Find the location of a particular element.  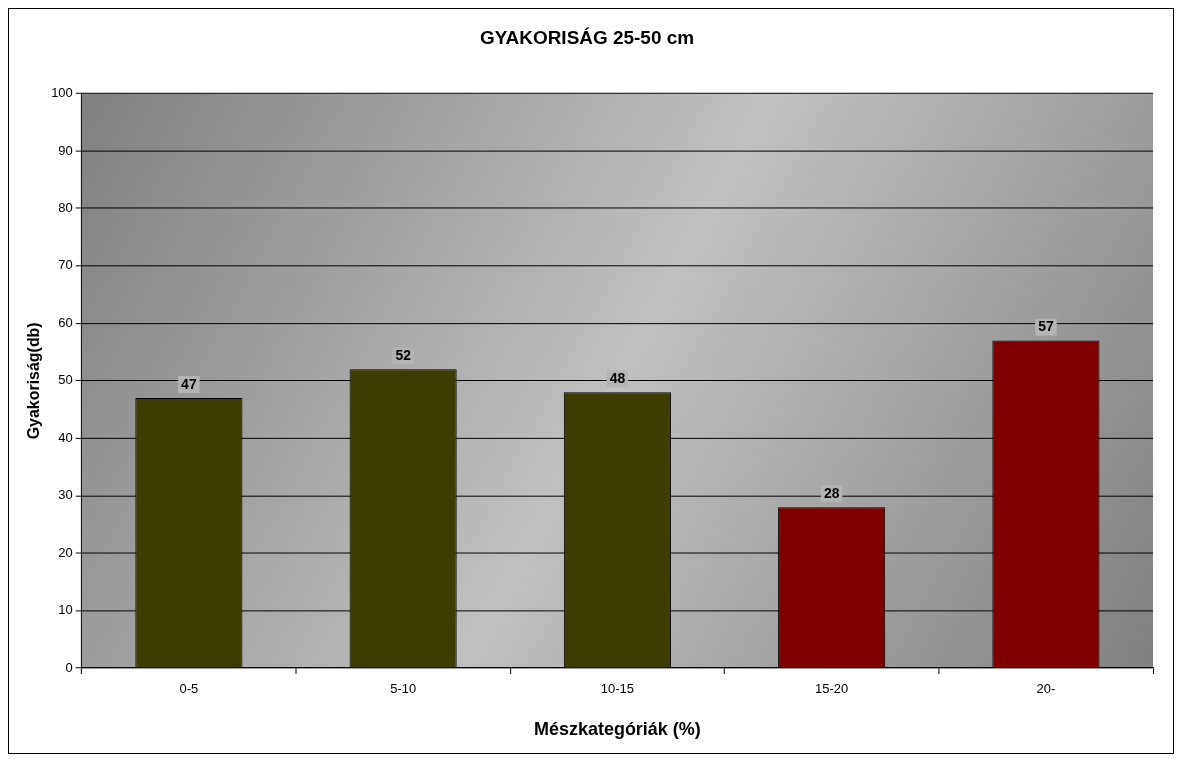

y-tick-label: 60 is located at coordinates (65, 322).